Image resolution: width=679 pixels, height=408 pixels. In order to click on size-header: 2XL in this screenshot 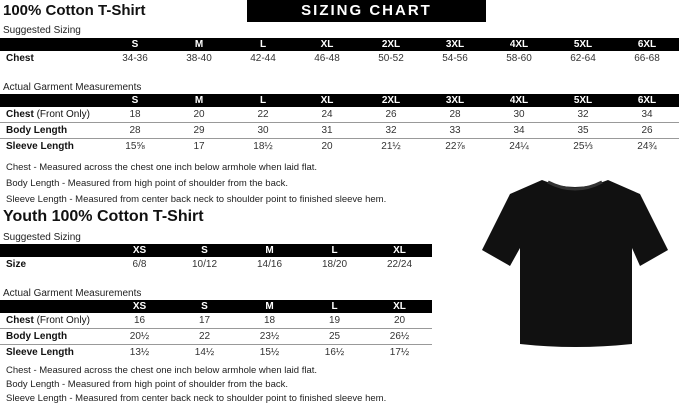, I will do `click(391, 100)`.